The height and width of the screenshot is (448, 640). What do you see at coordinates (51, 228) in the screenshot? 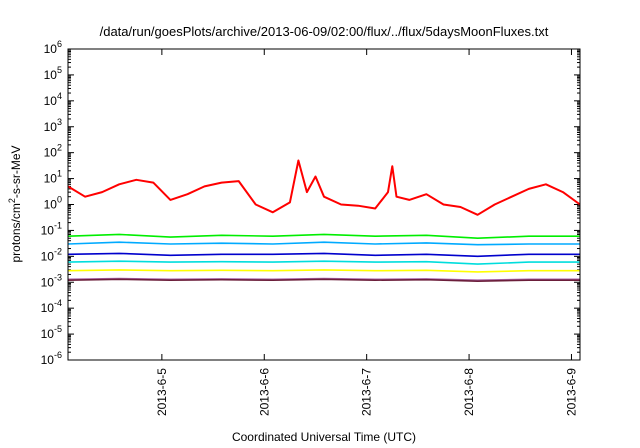
I see `y-tick-label: 10⁻¹` at bounding box center [51, 228].